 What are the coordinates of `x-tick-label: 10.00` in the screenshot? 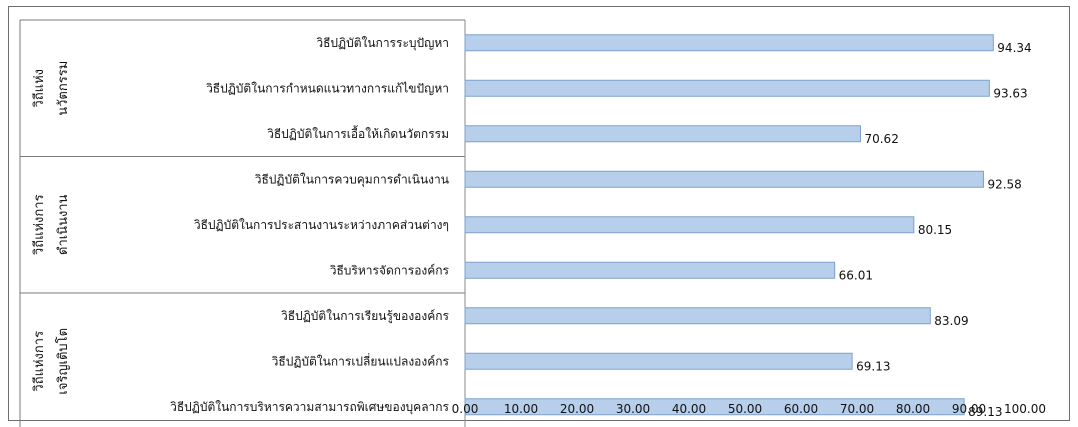 It's located at (521, 409).